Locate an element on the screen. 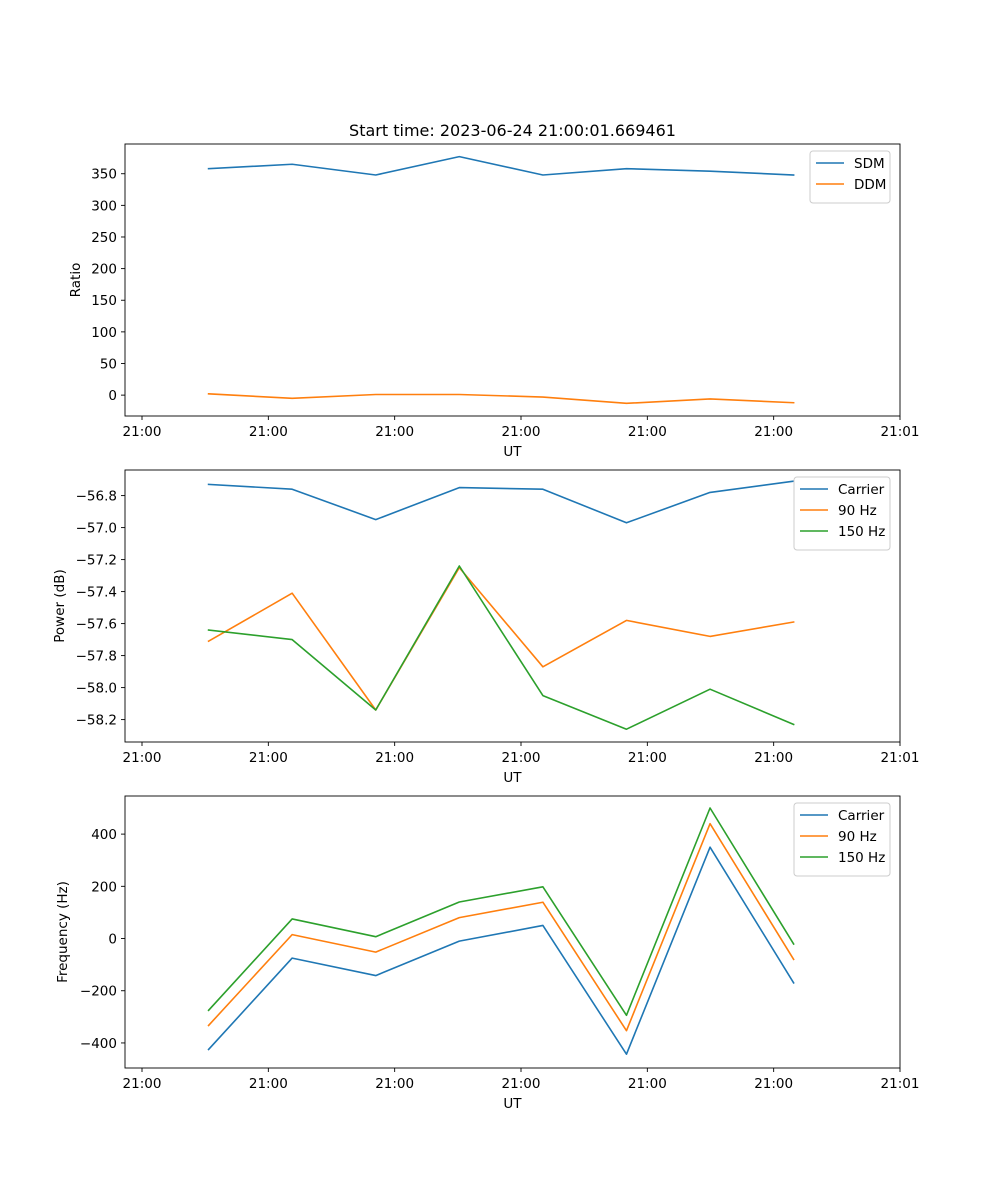 Image resolution: width=1000 pixels, height=1200 pixels. y-tick-label: 350 is located at coordinates (104, 175).